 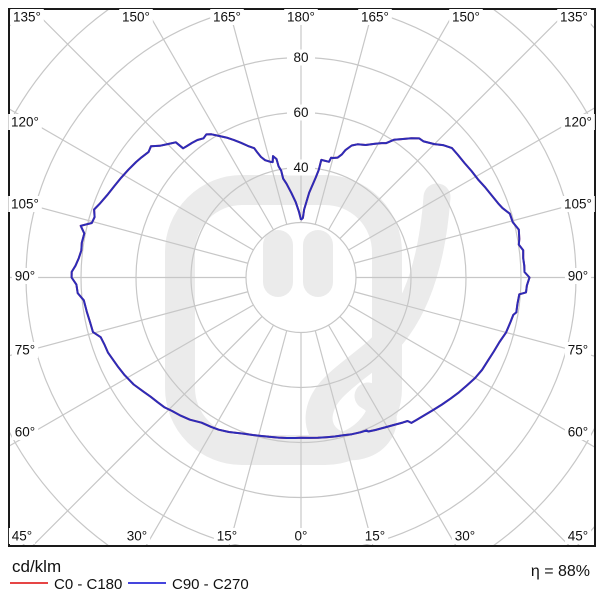 What do you see at coordinates (210, 584) in the screenshot?
I see `legend-label-c90-c270: C90 - C270` at bounding box center [210, 584].